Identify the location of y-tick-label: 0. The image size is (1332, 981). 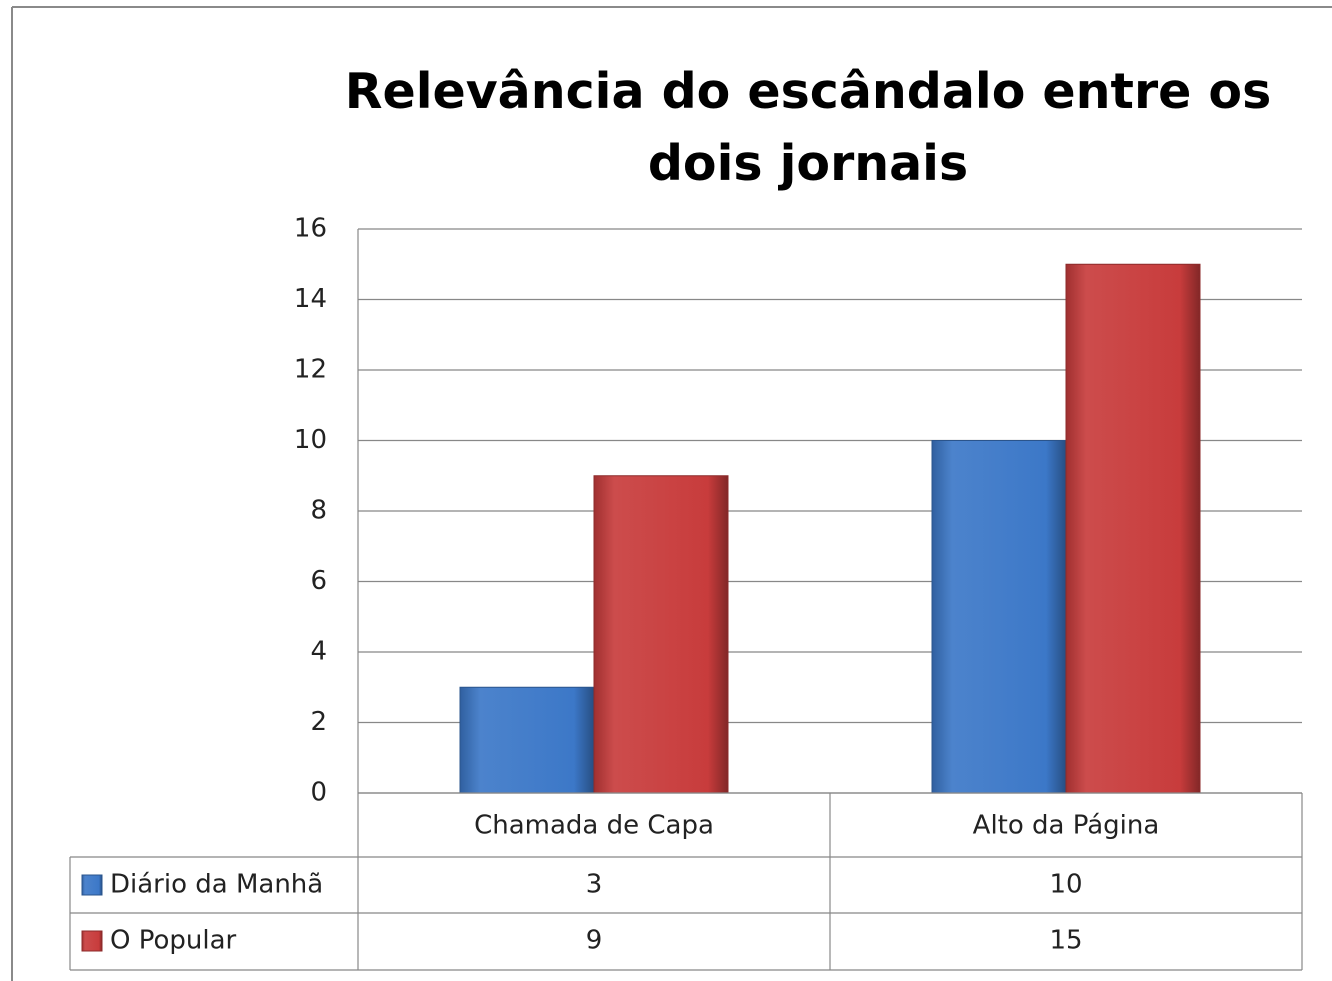
(318, 793).